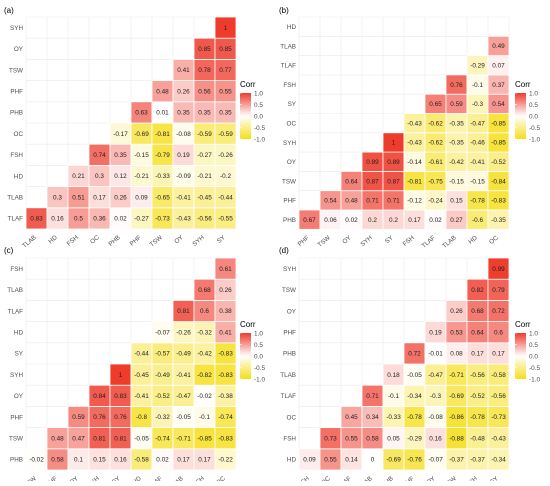 Image resolution: width=550 pixels, height=486 pixels. I want to click on cell-value-label: -0.45, so click(204, 197).